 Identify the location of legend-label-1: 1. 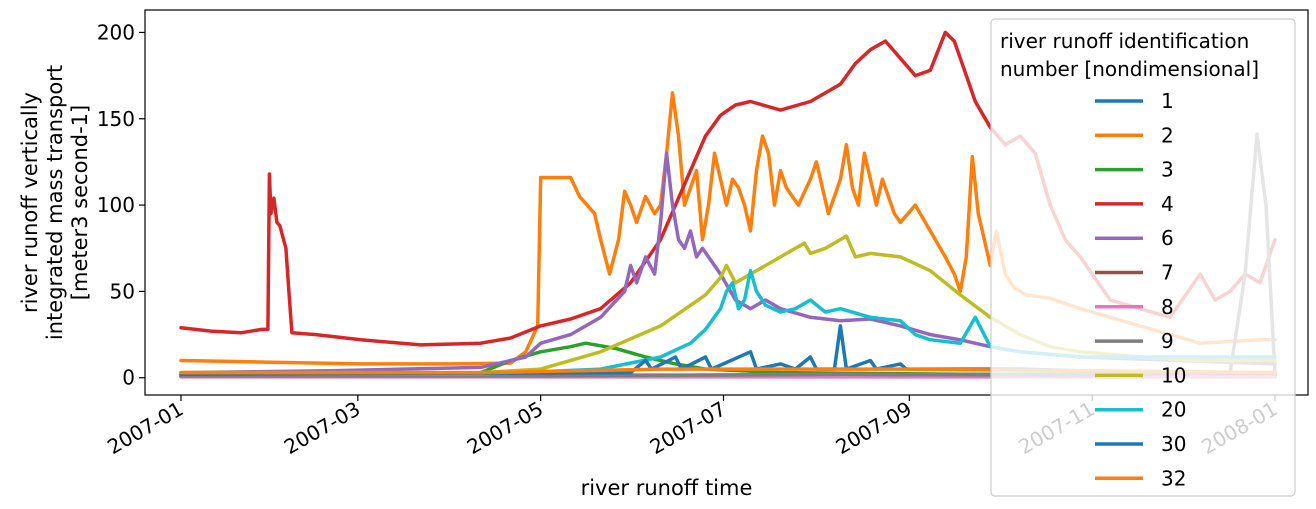
(1167, 101).